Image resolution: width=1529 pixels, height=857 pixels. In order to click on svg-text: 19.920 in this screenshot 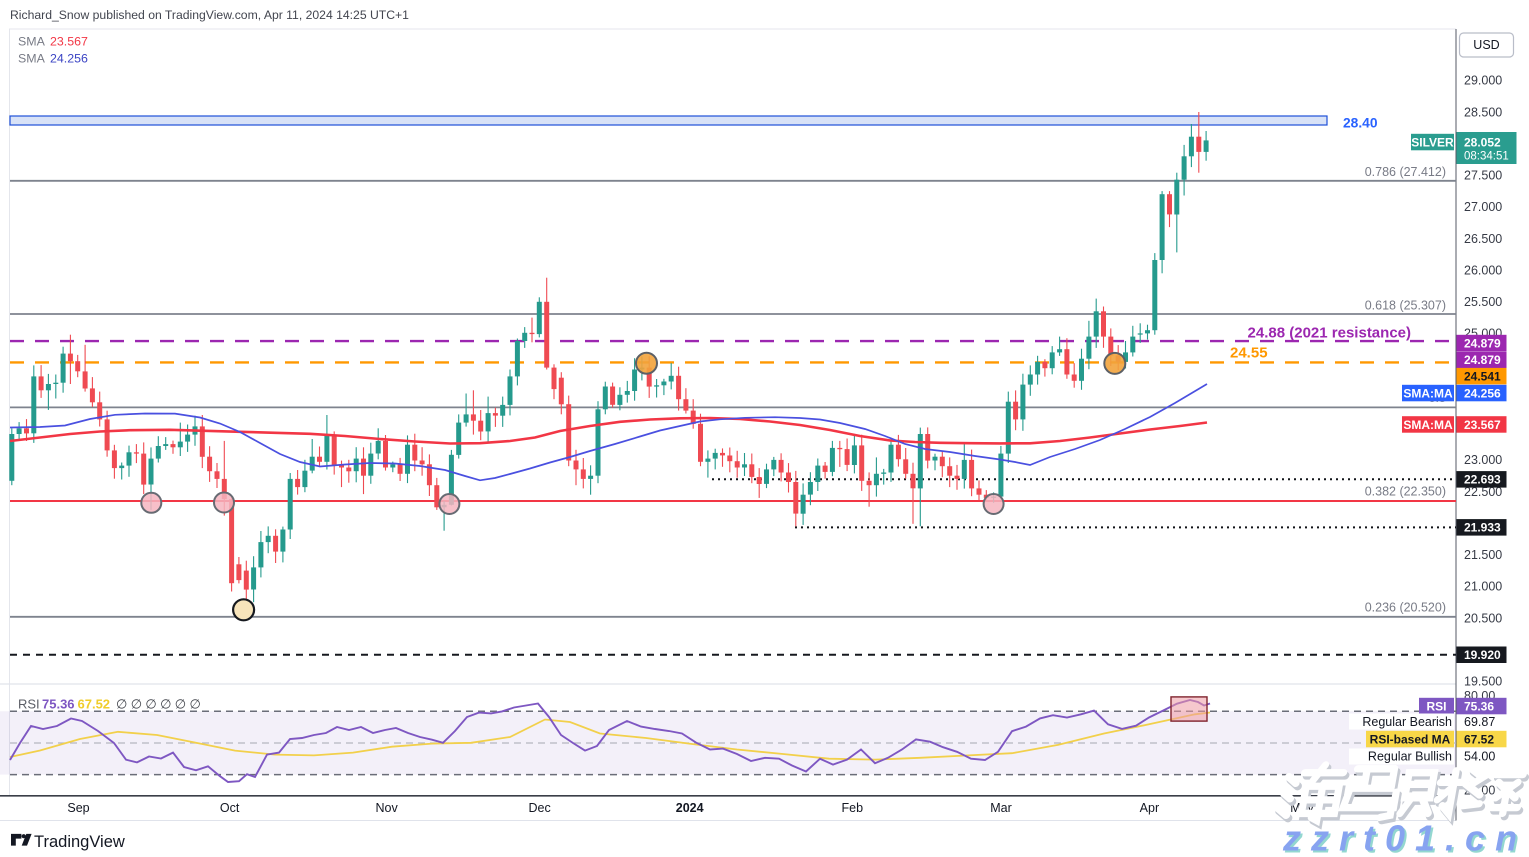, I will do `click(1482, 655)`.